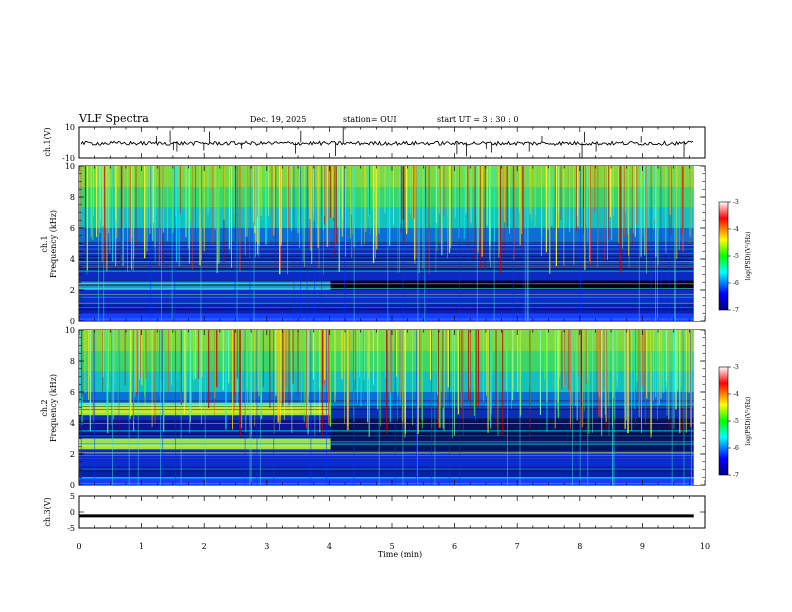  I want to click on station-label: station= OUI, so click(370, 119).